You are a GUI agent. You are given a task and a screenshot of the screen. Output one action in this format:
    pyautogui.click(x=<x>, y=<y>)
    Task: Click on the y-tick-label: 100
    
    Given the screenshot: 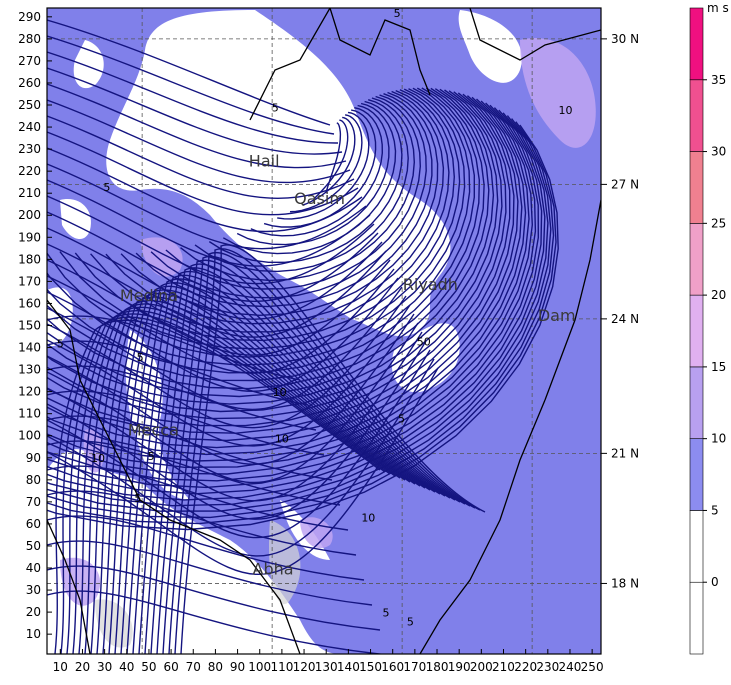 What is the action you would take?
    pyautogui.click(x=29, y=436)
    